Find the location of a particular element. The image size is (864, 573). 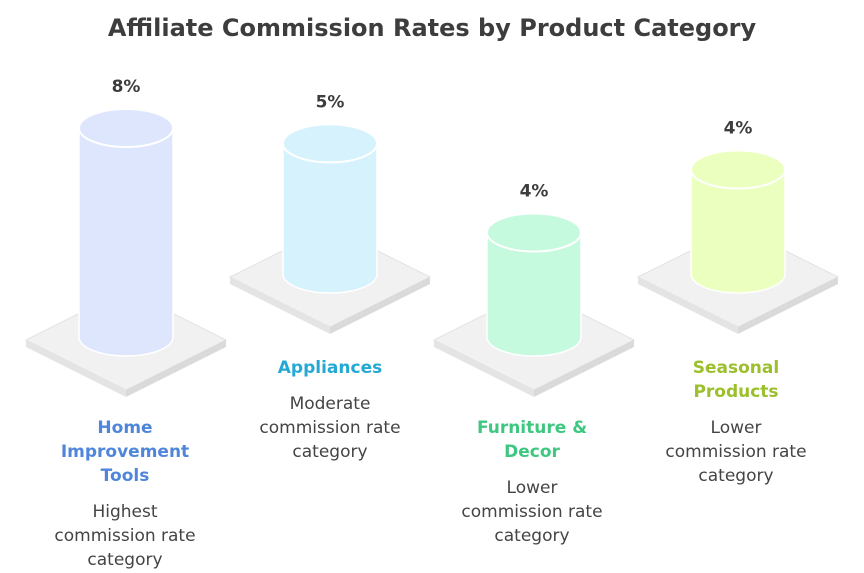

category-description-home-improvement-tools: Highest commission rate category is located at coordinates (125, 536).